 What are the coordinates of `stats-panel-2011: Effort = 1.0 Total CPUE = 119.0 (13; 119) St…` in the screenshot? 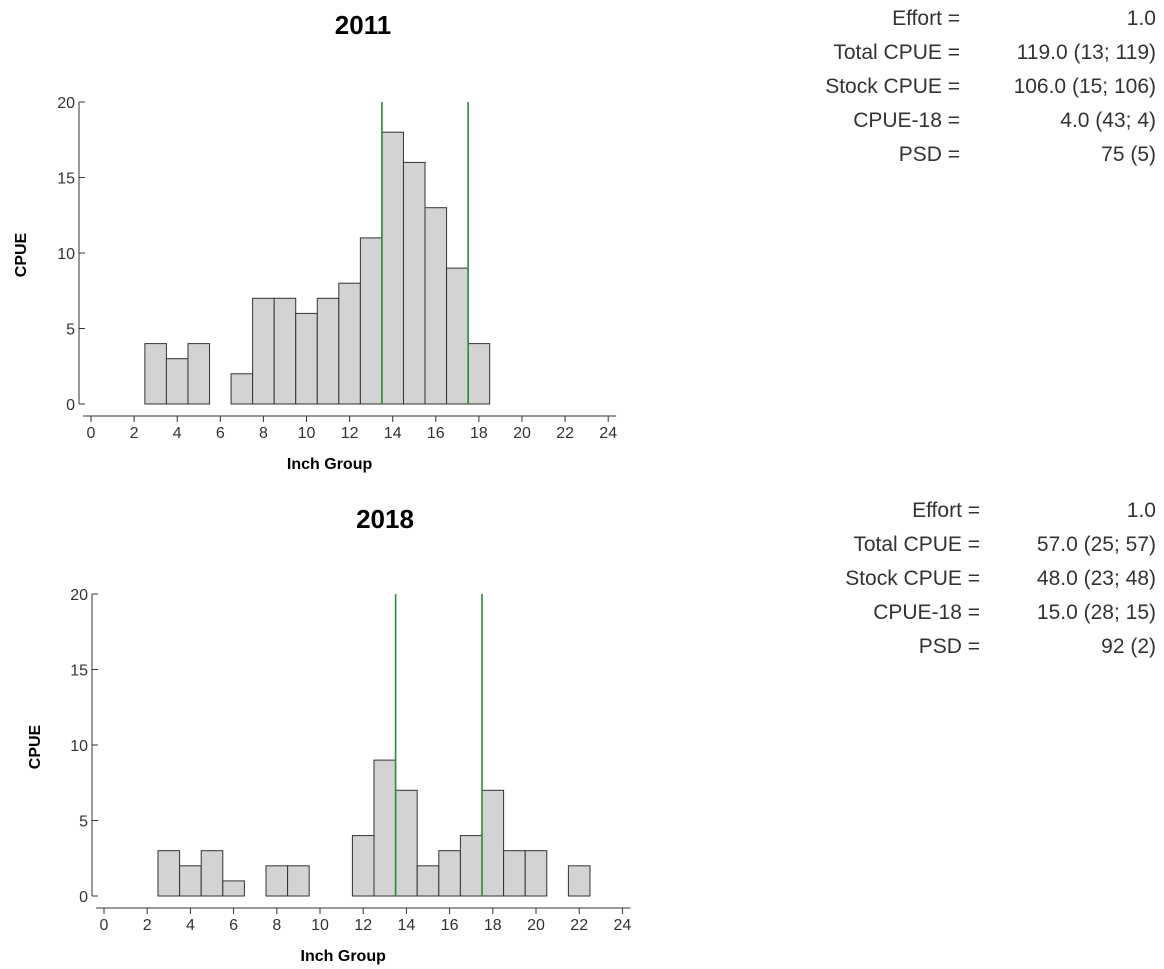 It's located at (960, 95).